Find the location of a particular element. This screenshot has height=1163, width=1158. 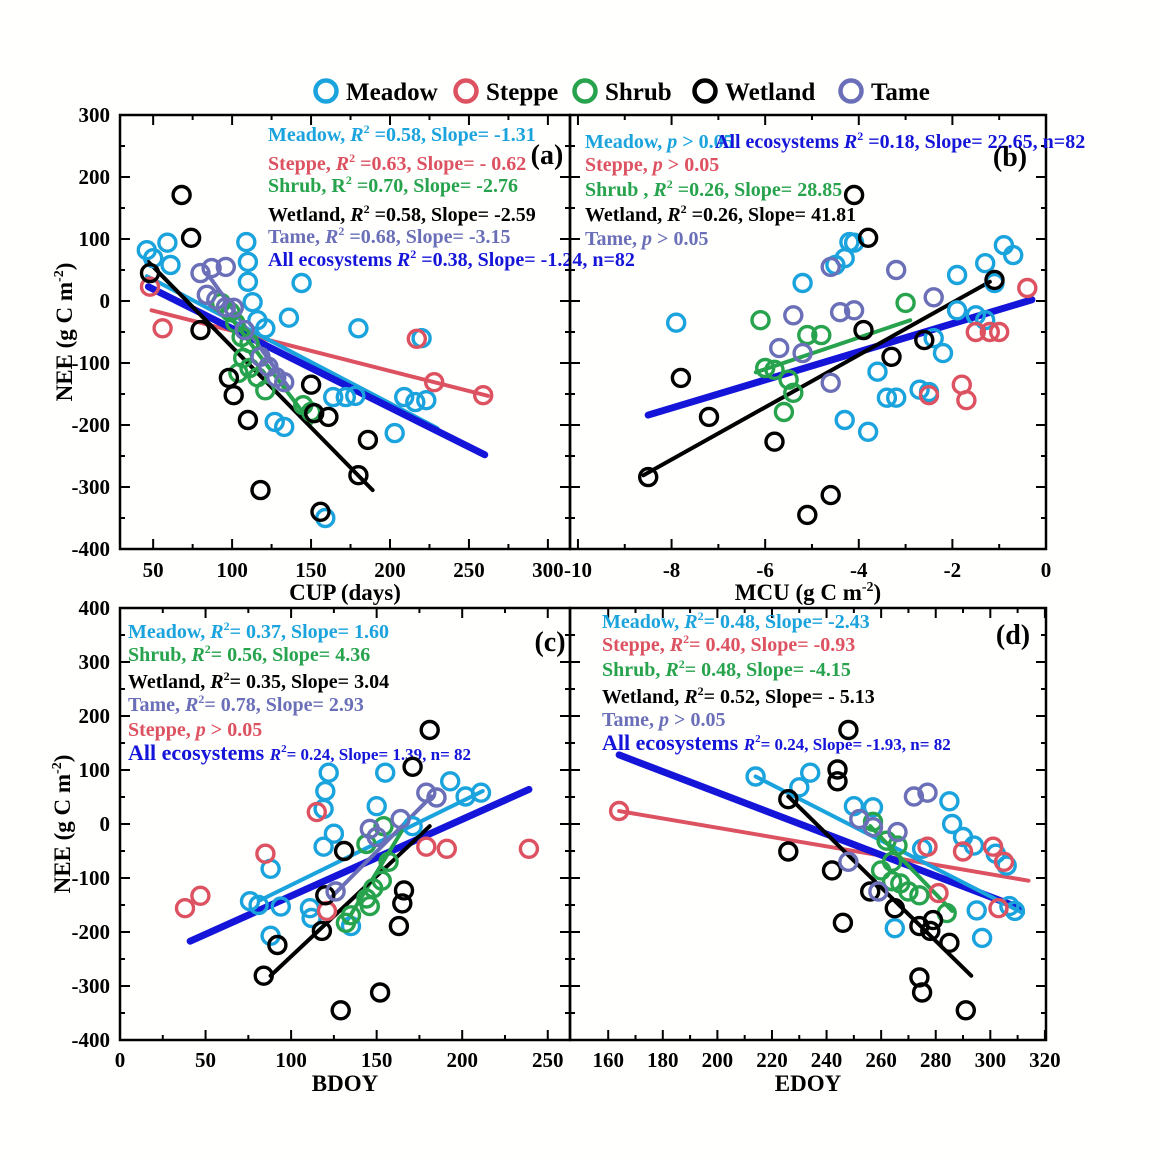

legend-item-wetland: Wetland is located at coordinates (753, 92).